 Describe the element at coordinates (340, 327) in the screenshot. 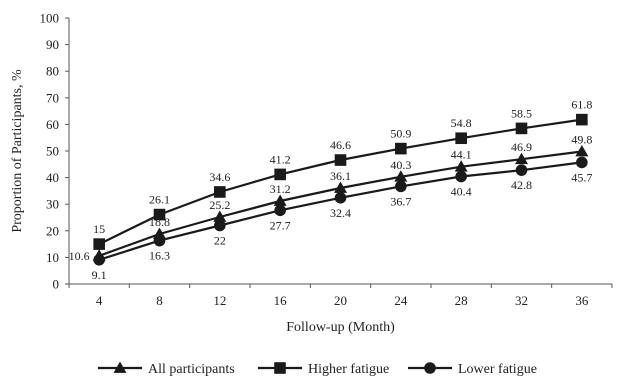

I see `x-axis-title: Follow-up (Month)` at that location.